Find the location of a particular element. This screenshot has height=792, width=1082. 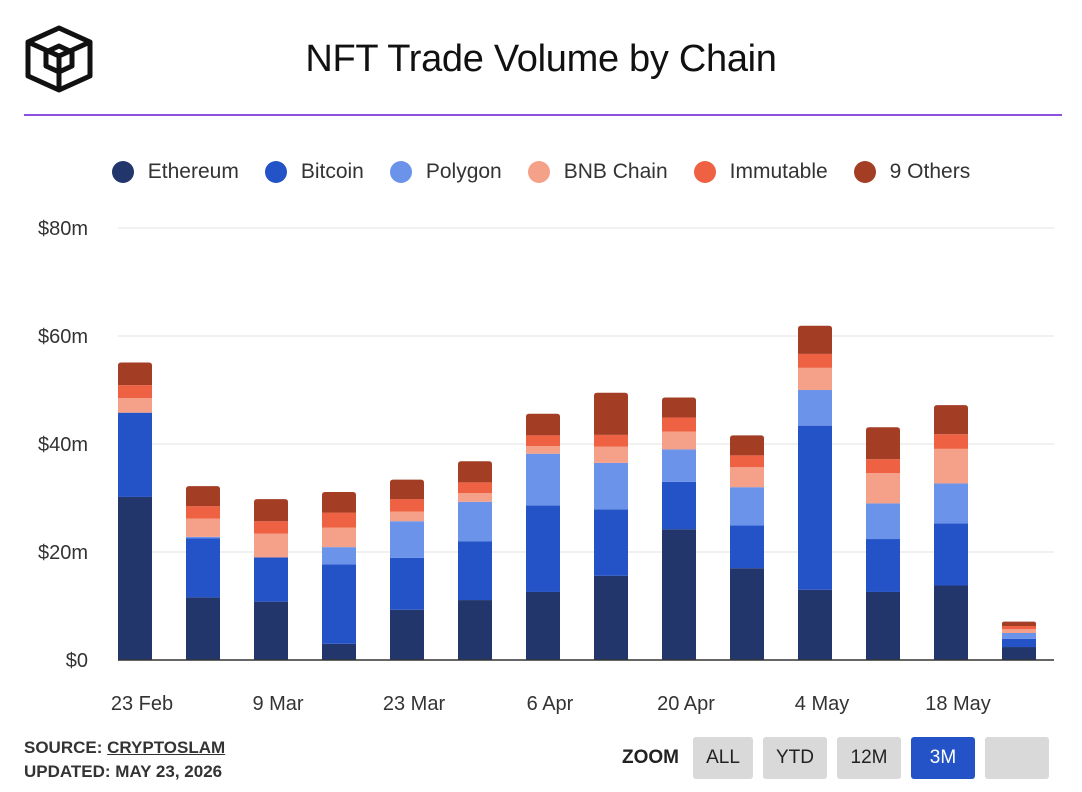

x-tick-label: 18 May is located at coordinates (958, 704).